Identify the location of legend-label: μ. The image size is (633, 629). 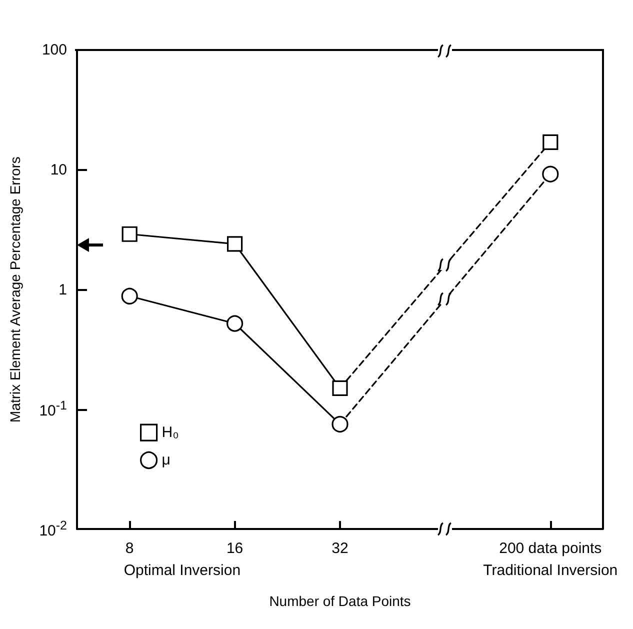
(166, 460).